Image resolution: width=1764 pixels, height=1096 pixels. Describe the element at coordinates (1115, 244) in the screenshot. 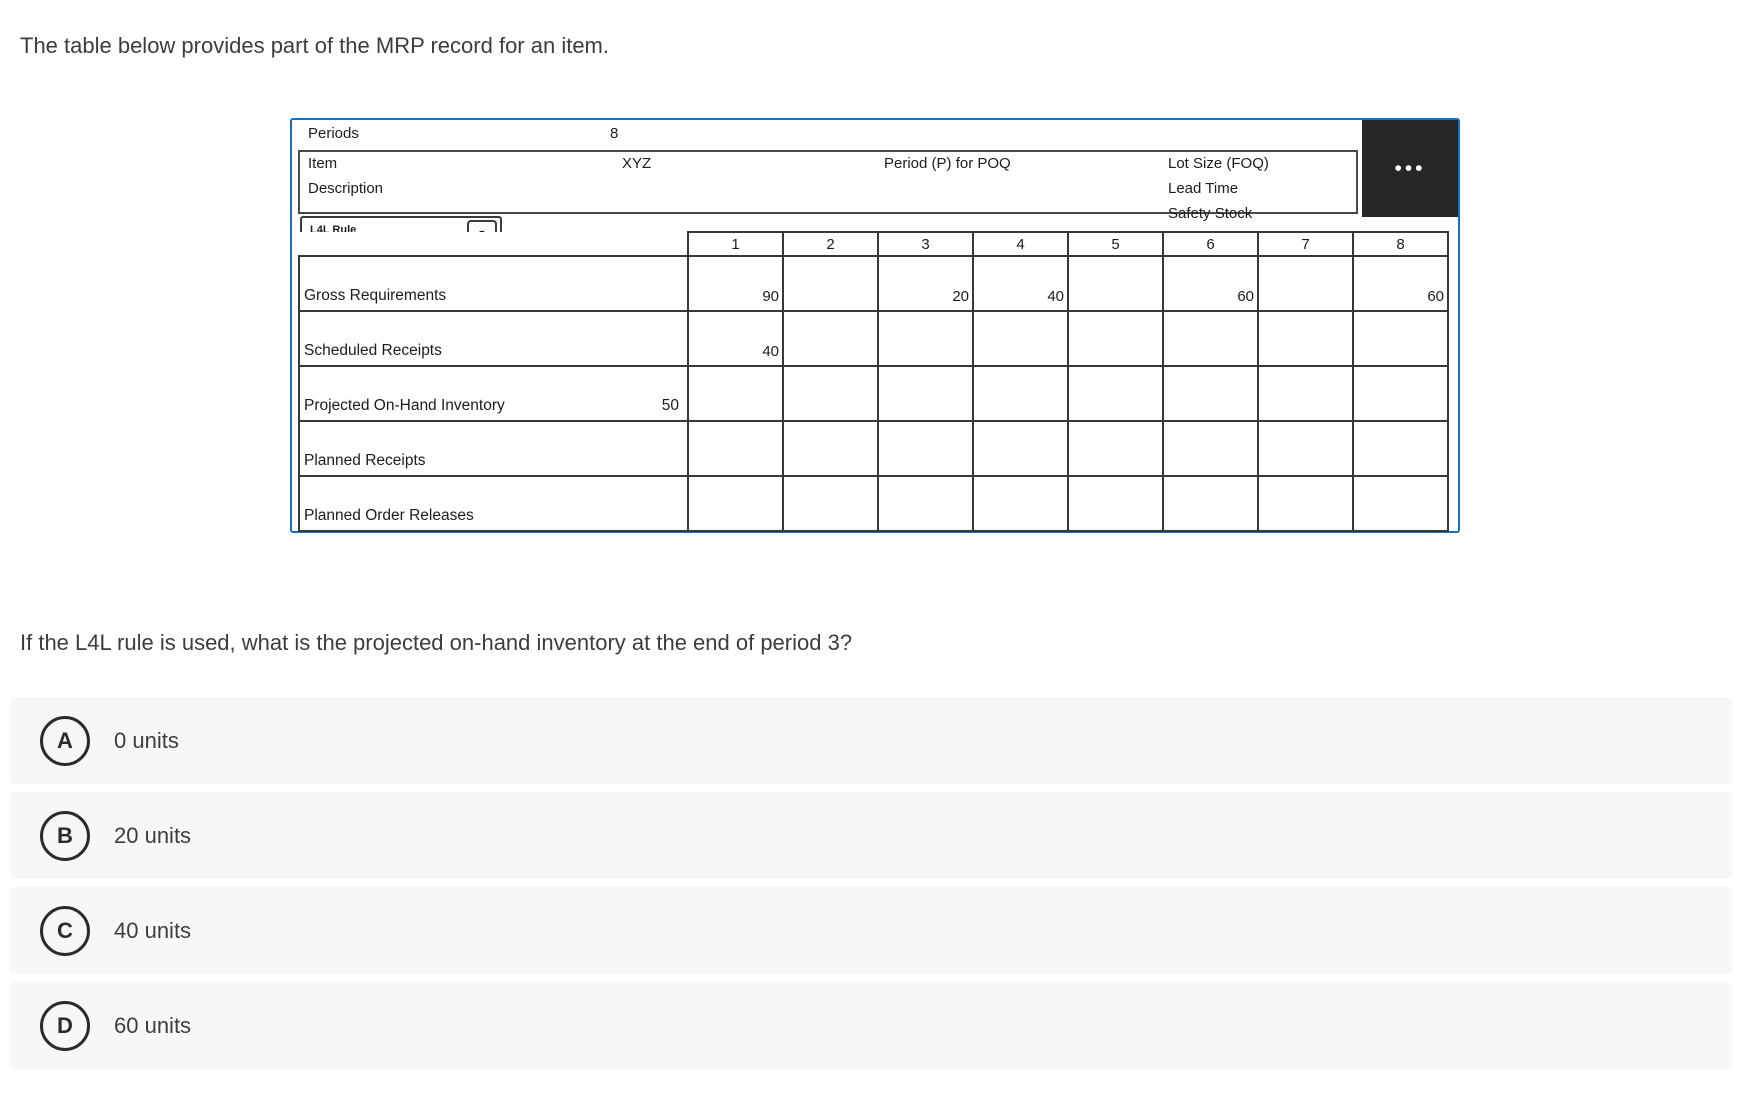

I see `period-header: 5` at that location.